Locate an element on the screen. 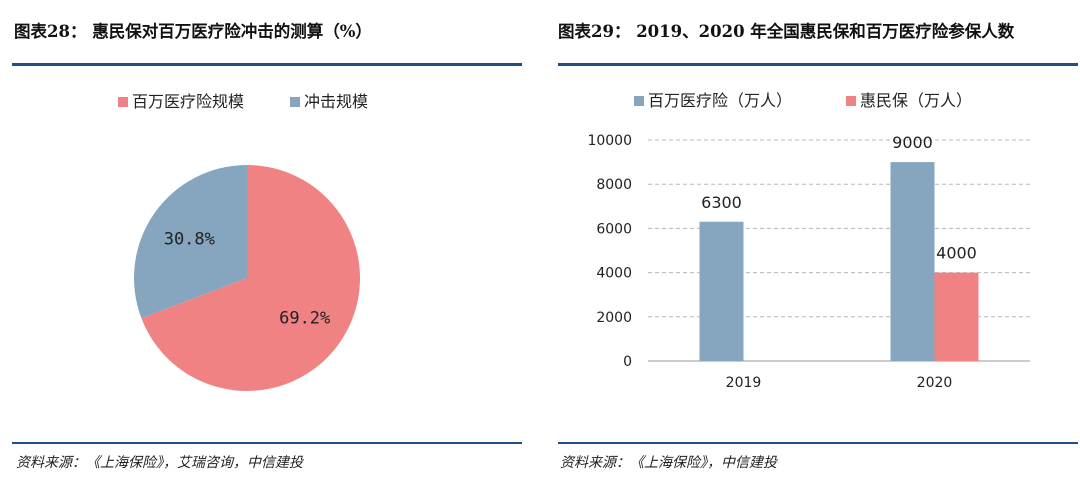 This screenshot has height=487, width=1080. right-title-rule is located at coordinates (818, 64).